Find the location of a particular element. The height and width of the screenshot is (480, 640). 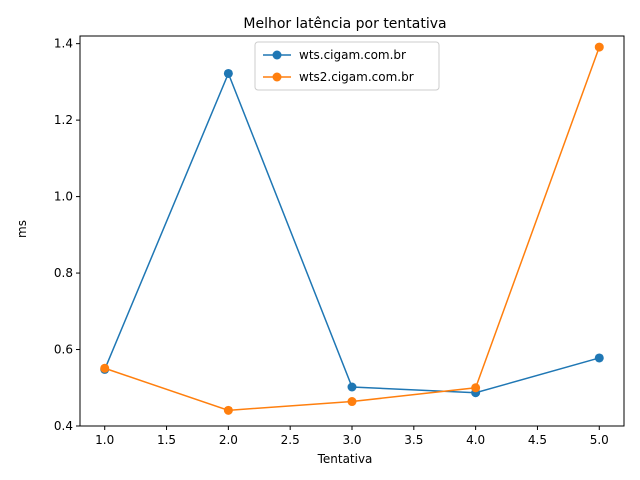

legend: wts.cigam.com.br wts2.cigam.com.br is located at coordinates (347, 66).